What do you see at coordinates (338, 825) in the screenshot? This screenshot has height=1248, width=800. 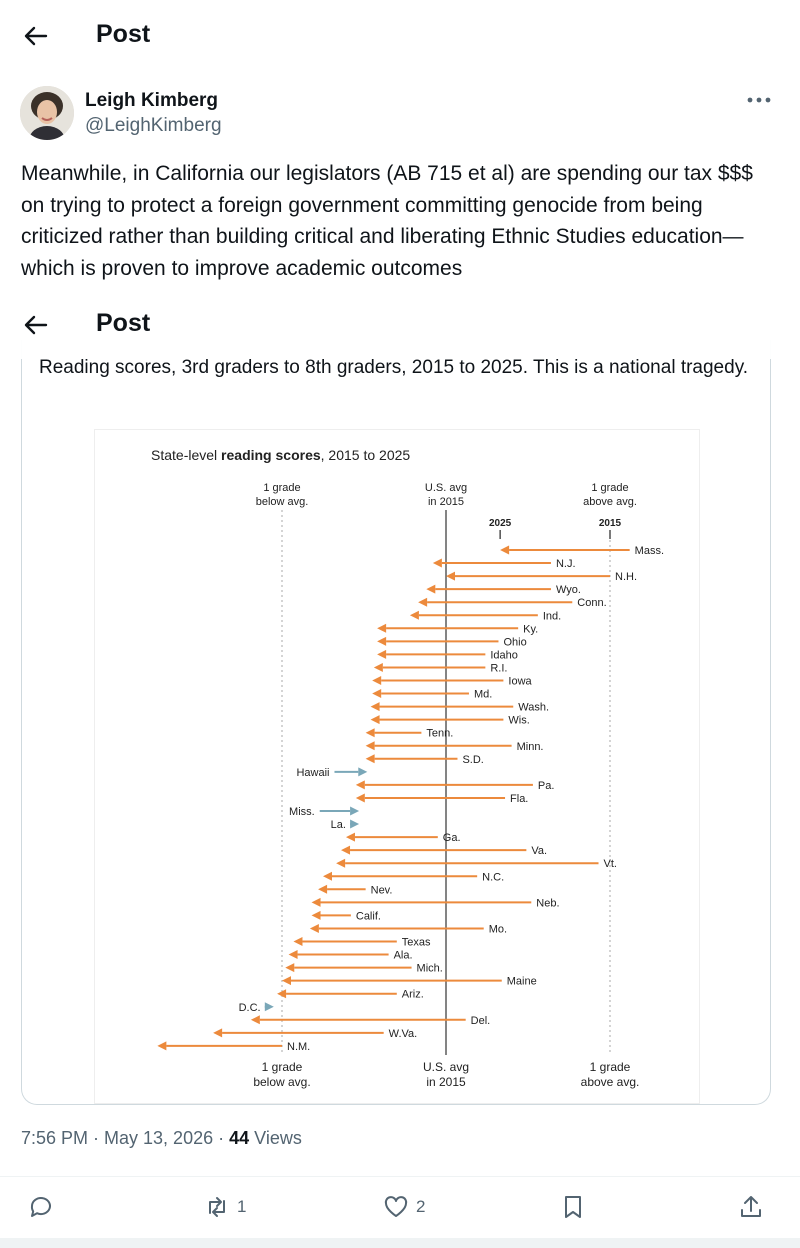 I see `state-label: La.` at bounding box center [338, 825].